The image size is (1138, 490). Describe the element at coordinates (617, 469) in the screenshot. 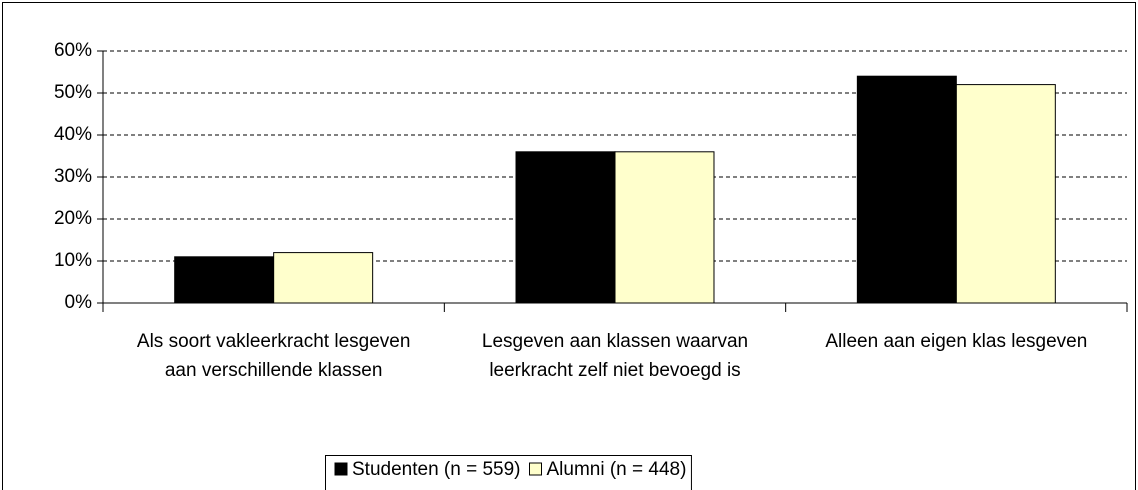

I see `legend-label: Alumni (n = 448)` at that location.